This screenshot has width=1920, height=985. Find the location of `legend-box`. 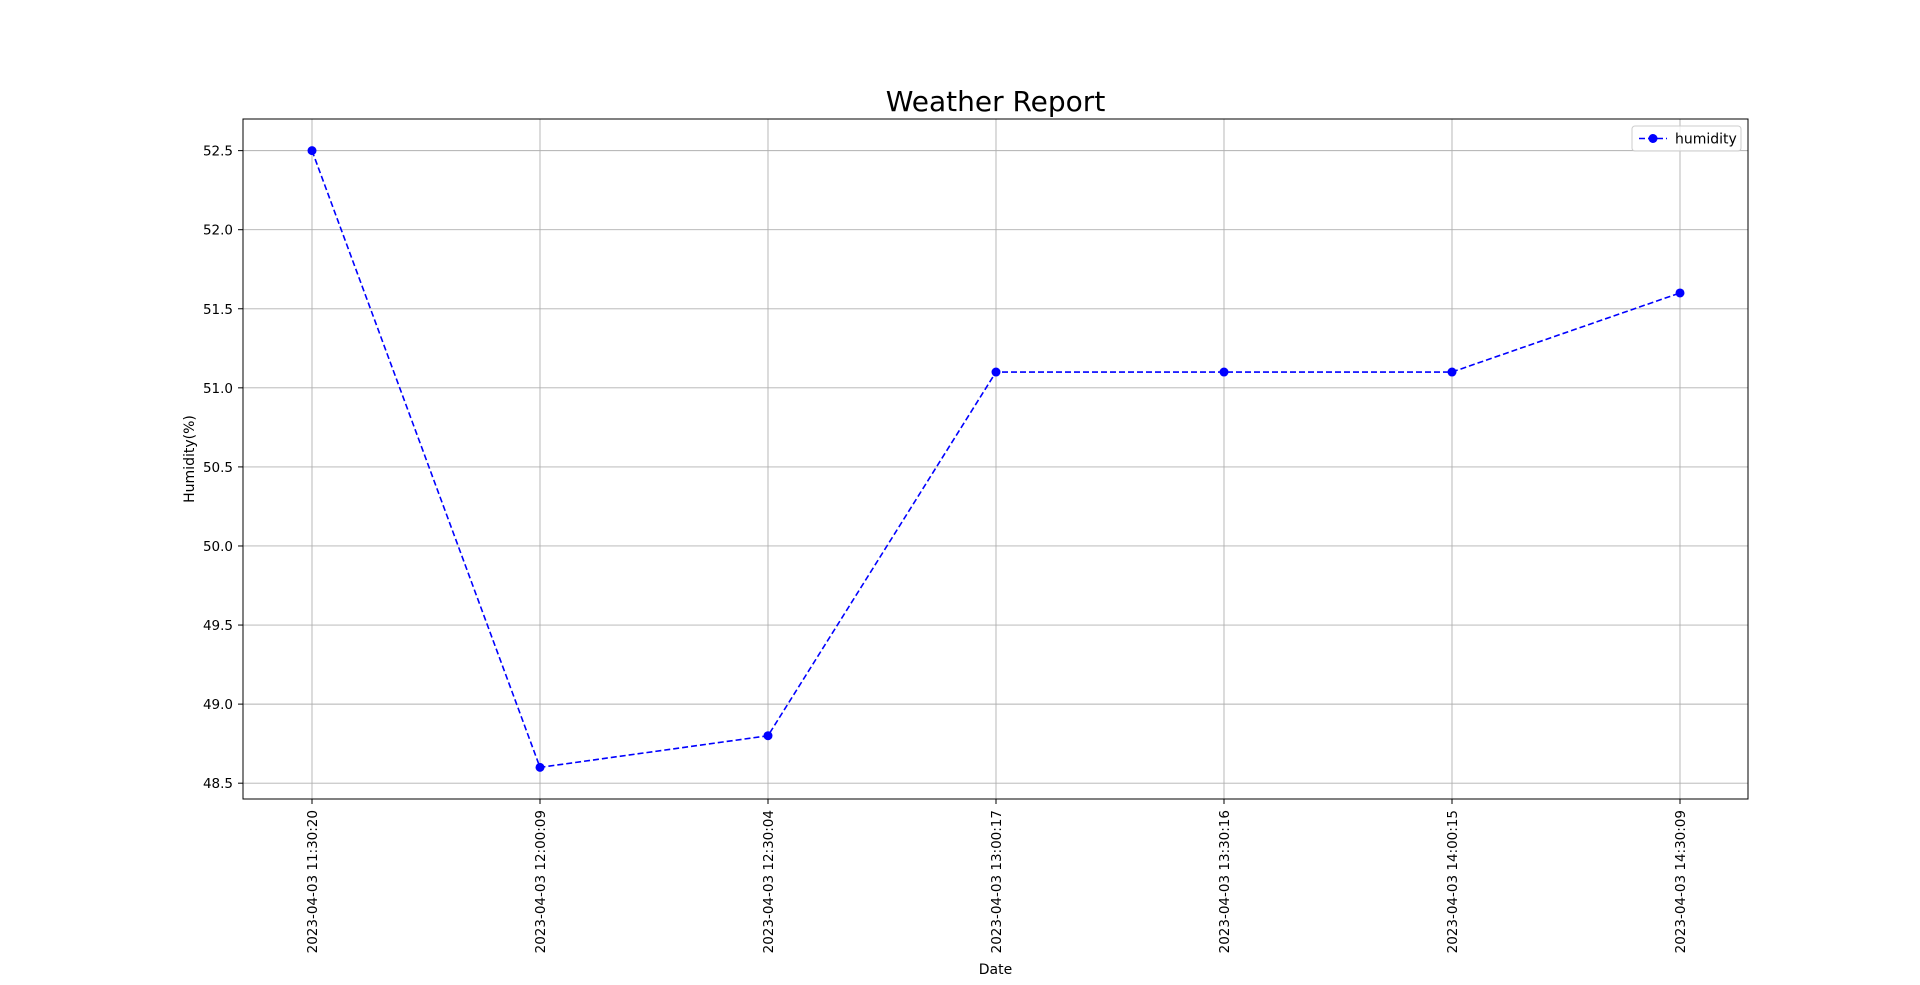

legend-box is located at coordinates (1686, 138).